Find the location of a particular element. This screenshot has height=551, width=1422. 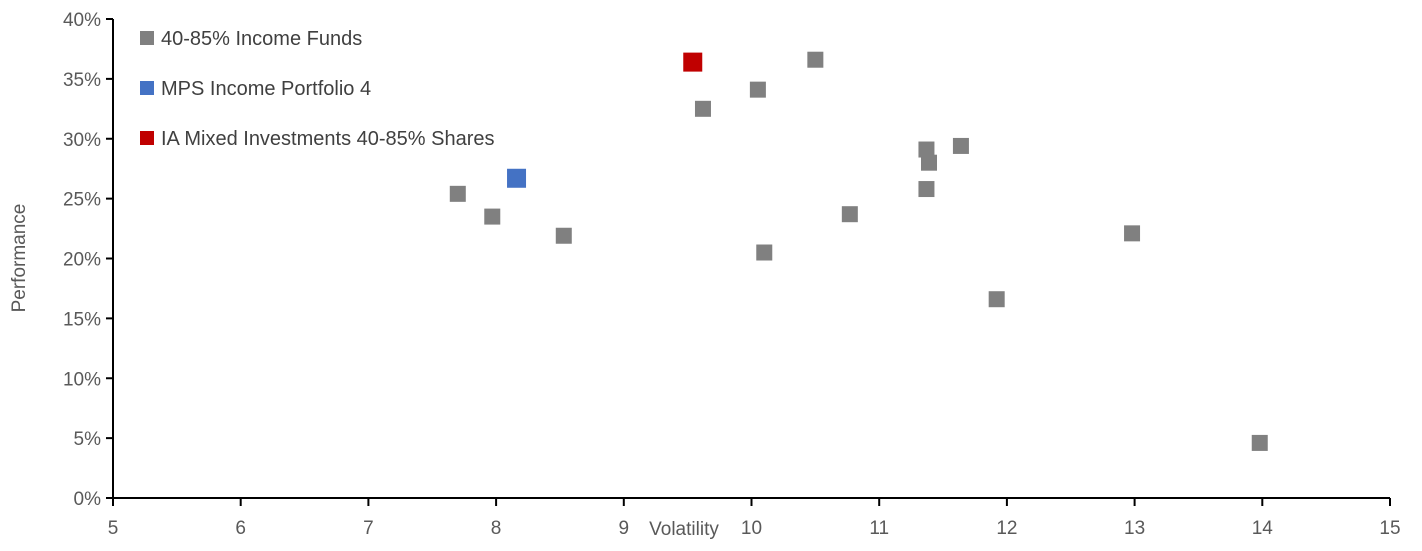

x-tick-label: 15 is located at coordinates (1389, 528).